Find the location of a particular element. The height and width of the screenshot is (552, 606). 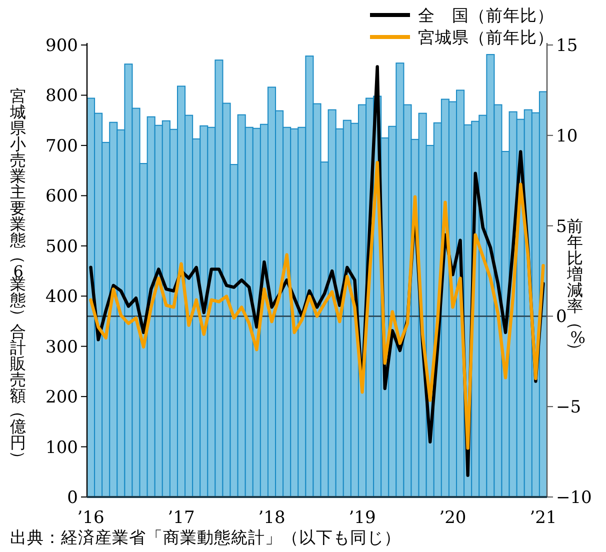

x-tick-label: ’19 is located at coordinates (362, 518).